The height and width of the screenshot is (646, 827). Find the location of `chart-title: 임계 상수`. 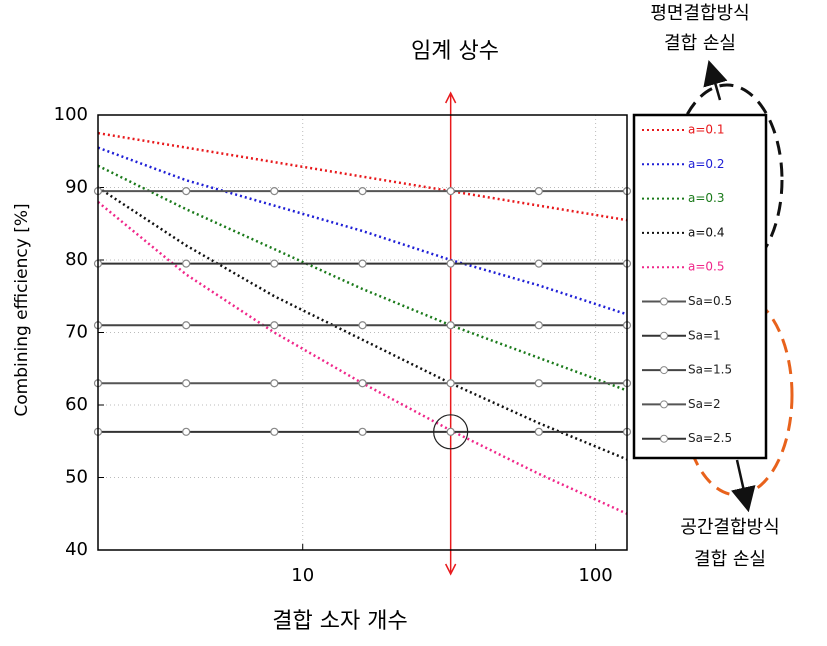

chart-title: 임계 상수 is located at coordinates (455, 51).